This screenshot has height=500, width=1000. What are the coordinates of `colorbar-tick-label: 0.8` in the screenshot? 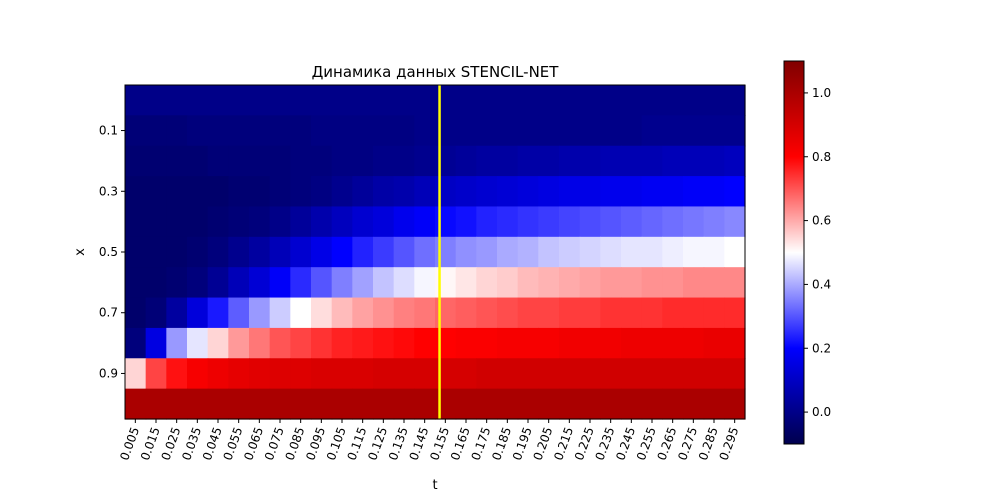 It's located at (821, 157).